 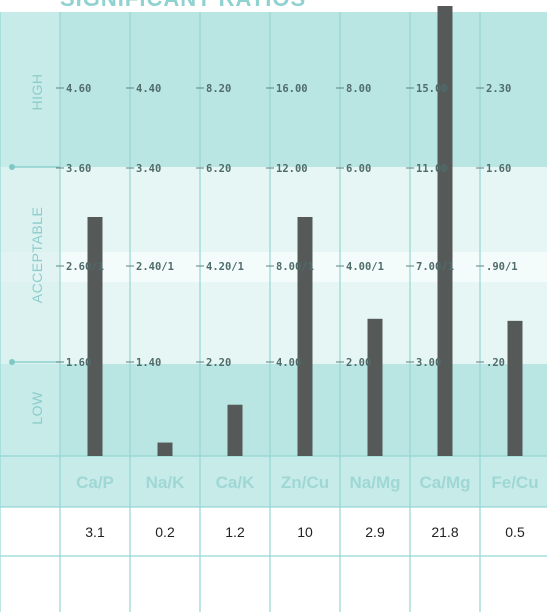 What do you see at coordinates (155, 267) in the screenshot?
I see `level-label-ideal: 2.40/1` at bounding box center [155, 267].